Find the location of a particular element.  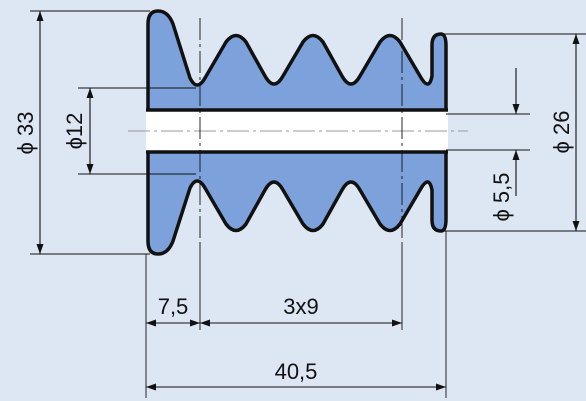

label-inner-diameter: ϕ 26 is located at coordinates (561, 132).